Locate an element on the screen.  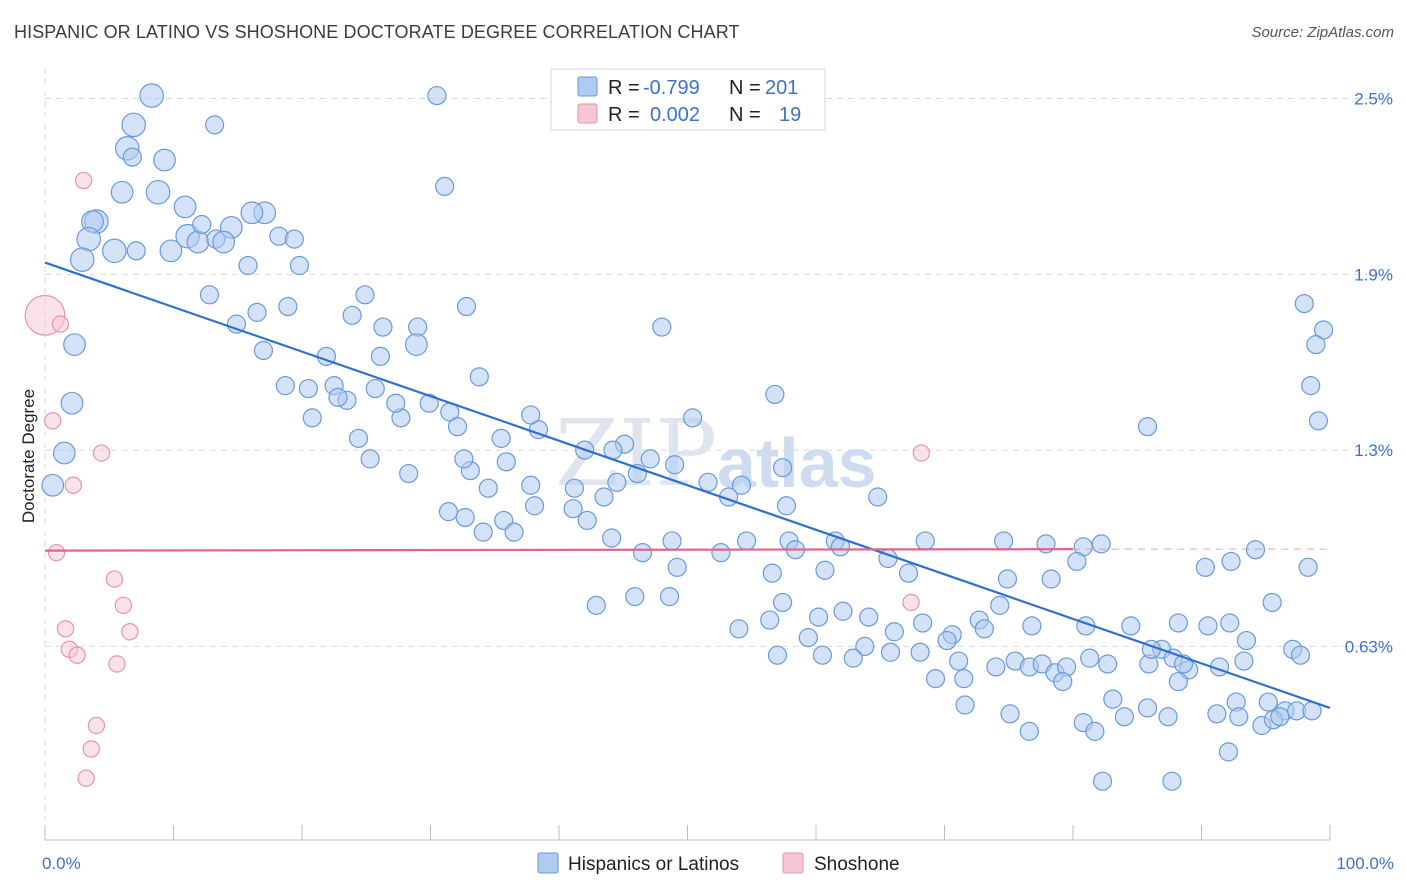
shoshone-trendline is located at coordinates (559, 550).